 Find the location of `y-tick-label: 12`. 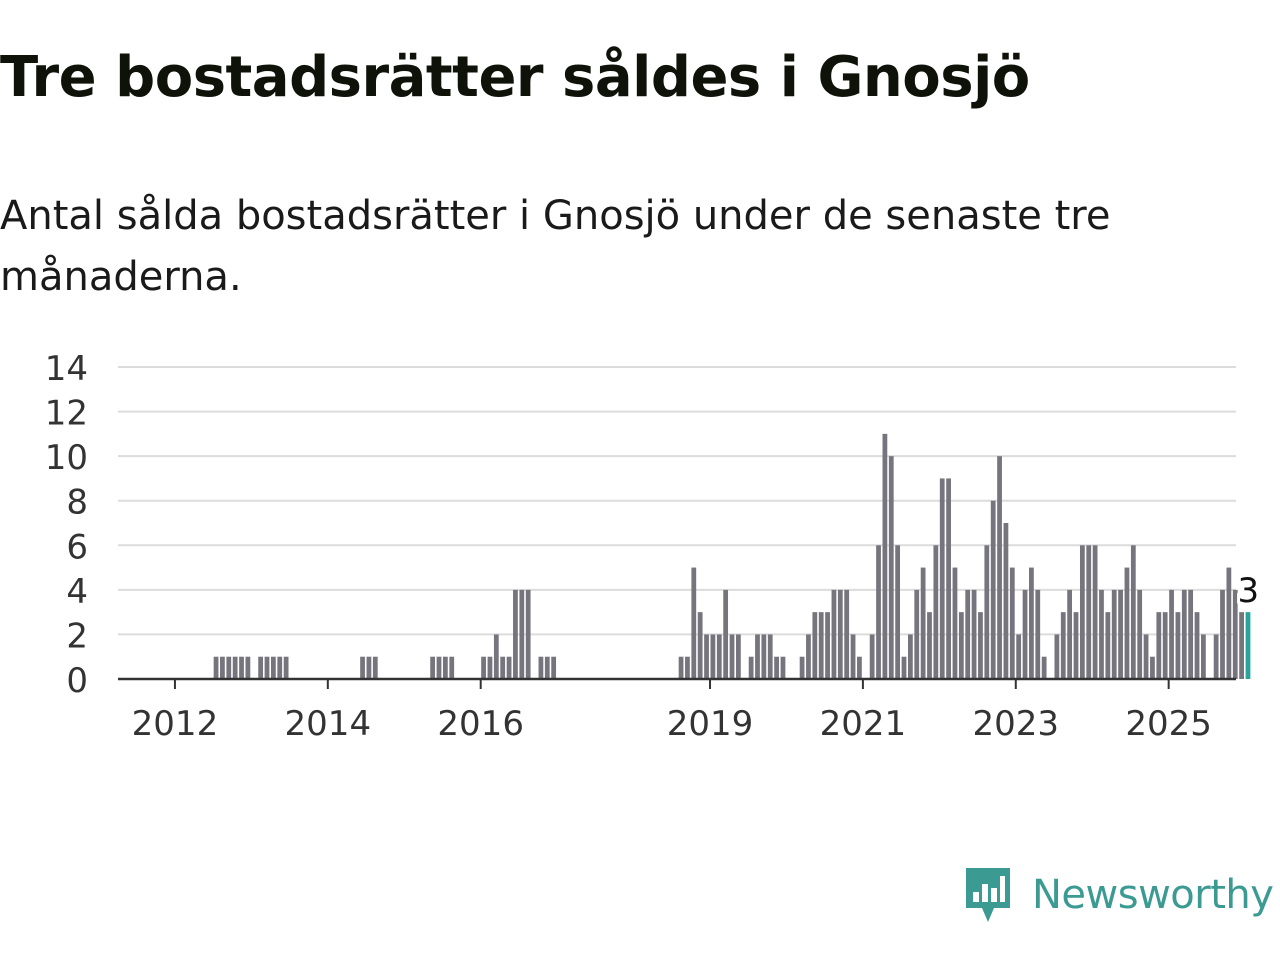

y-tick-label: 12 is located at coordinates (66, 414).